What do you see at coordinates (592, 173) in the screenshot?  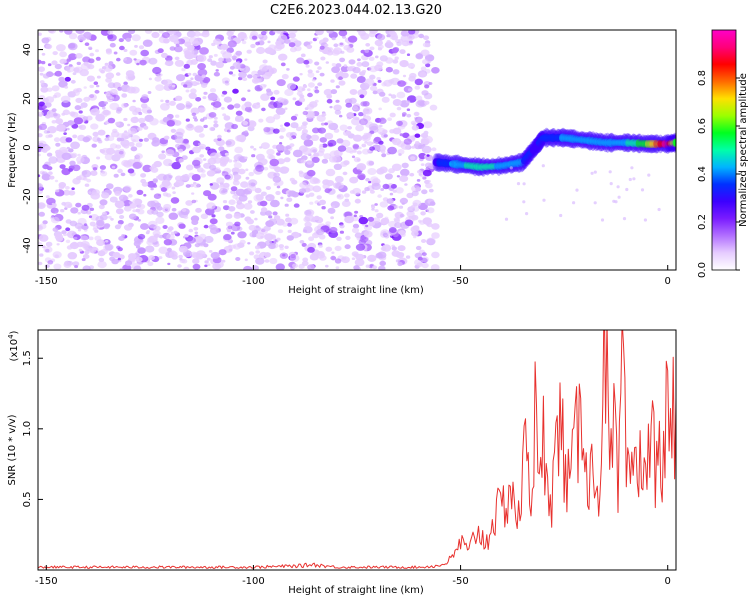 I see `signal-echo` at bounding box center [592, 173].